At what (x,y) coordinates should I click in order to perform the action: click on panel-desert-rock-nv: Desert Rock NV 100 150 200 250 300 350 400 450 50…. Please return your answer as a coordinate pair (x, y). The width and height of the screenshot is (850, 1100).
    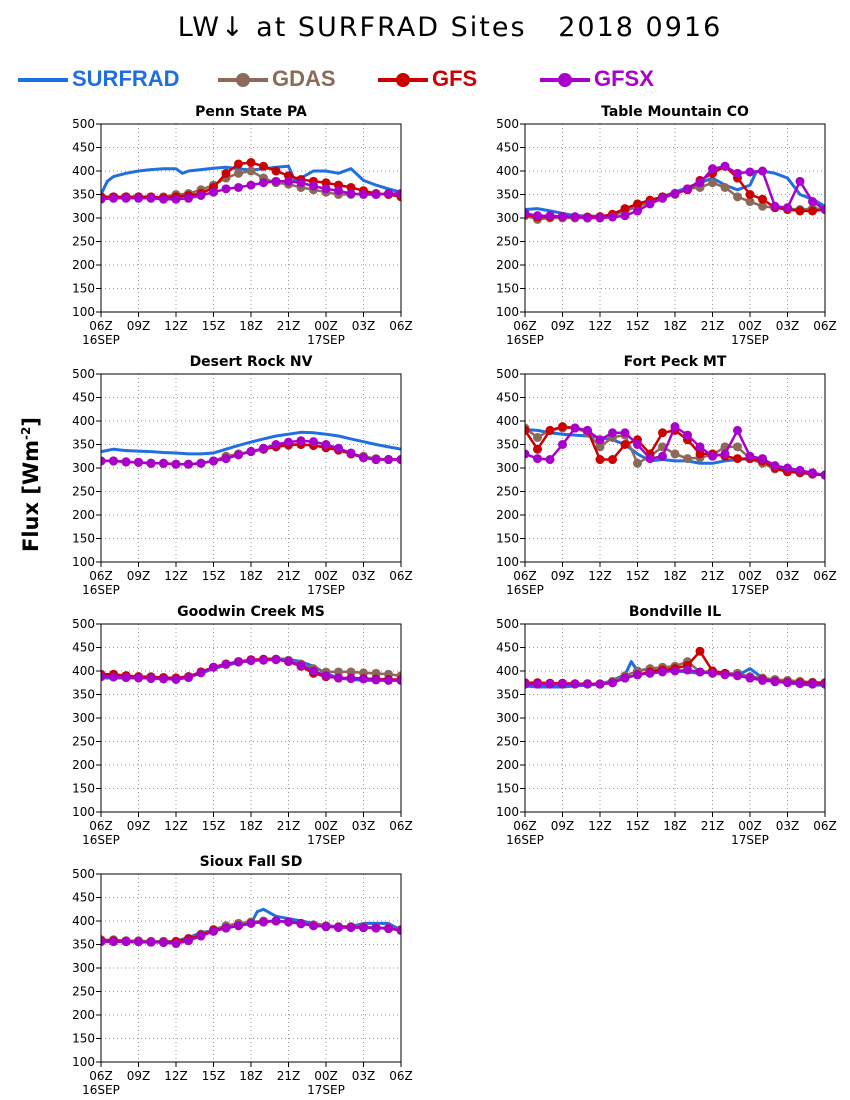
    Looking at the image, I should click on (242, 475).